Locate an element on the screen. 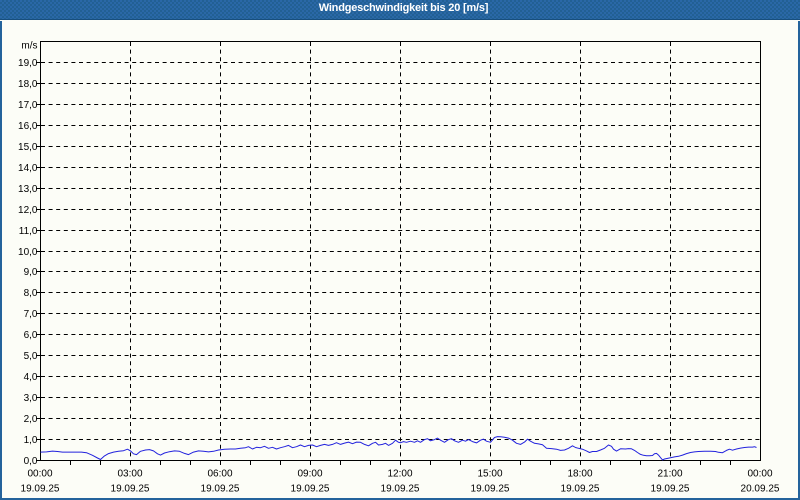 The height and width of the screenshot is (500, 800). svg-text: 20.09.25 is located at coordinates (760, 489).